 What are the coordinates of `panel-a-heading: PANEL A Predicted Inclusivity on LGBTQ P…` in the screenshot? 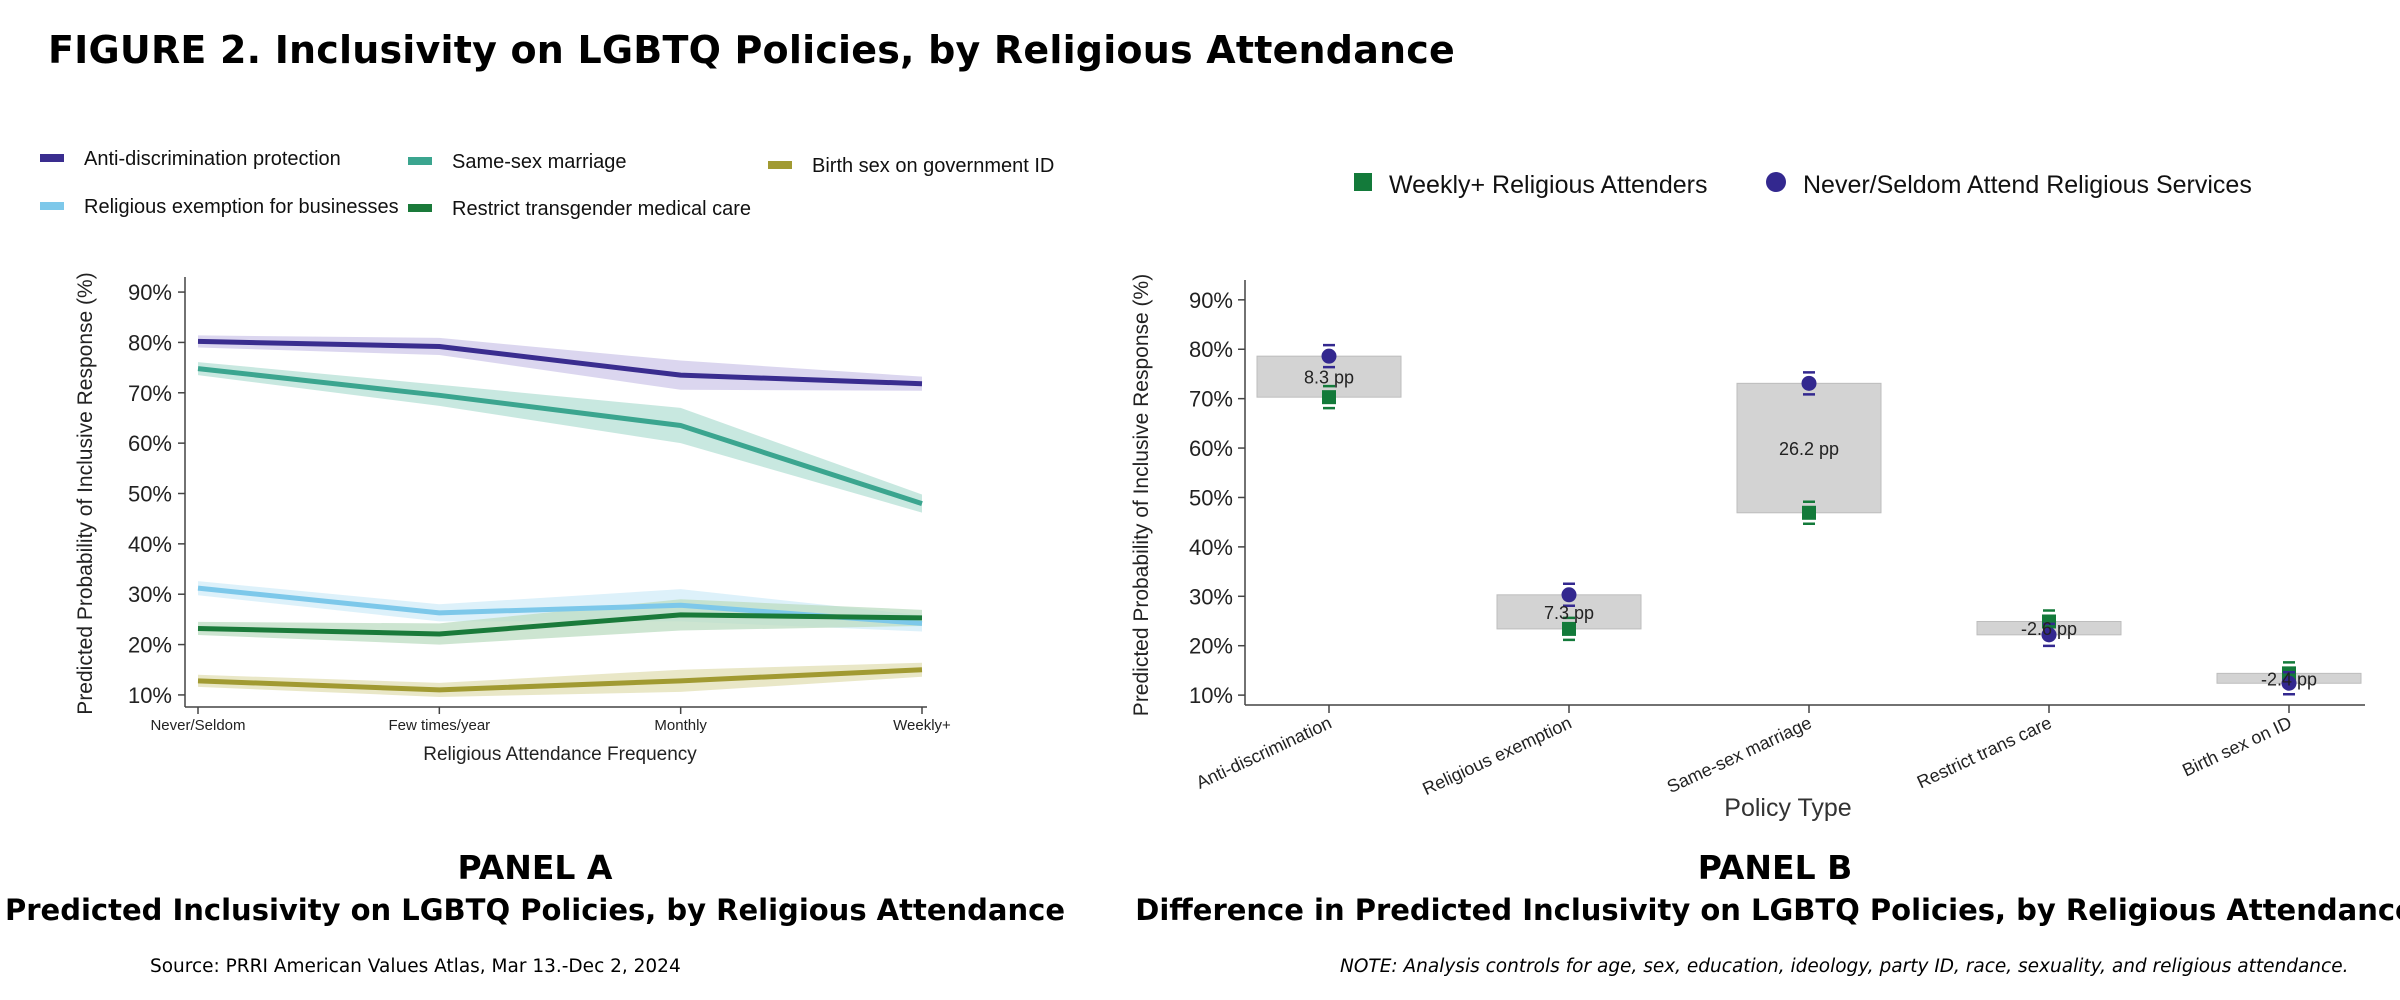 It's located at (535, 887).